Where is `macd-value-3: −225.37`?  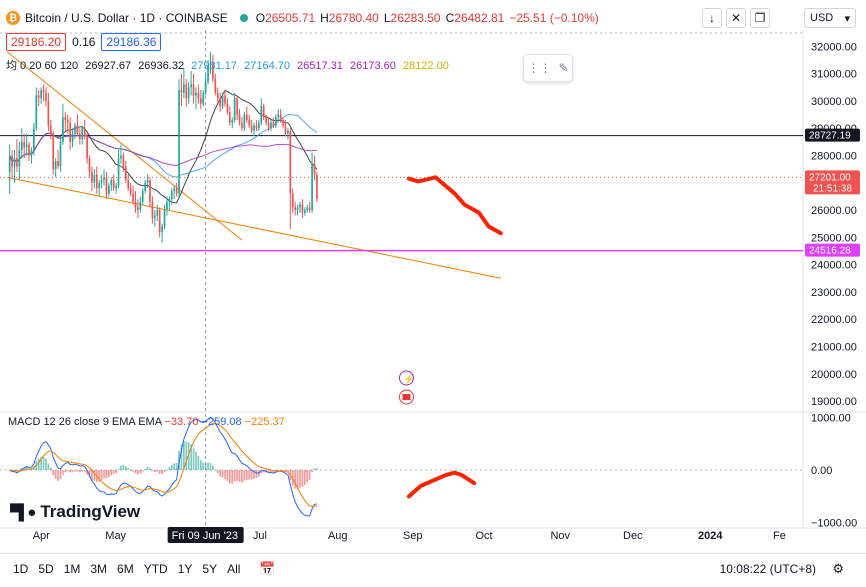
macd-value-3: −225.37 is located at coordinates (264, 422).